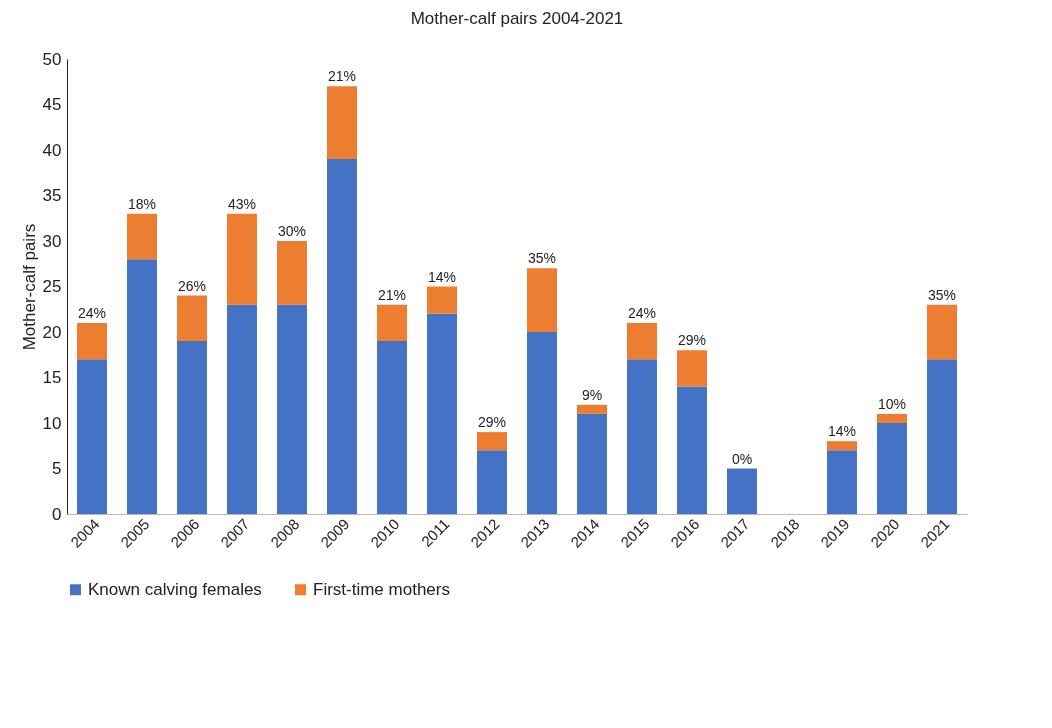 This screenshot has height=728, width=1052. What do you see at coordinates (592, 394) in the screenshot?
I see `annotation: 9%` at bounding box center [592, 394].